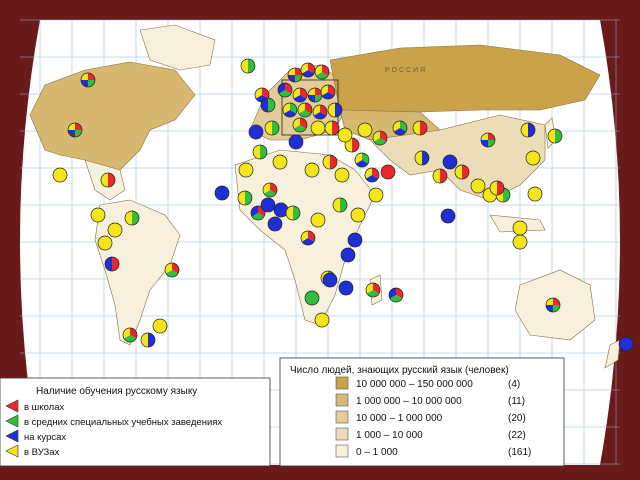 This screenshot has width=640, height=480. Describe the element at coordinates (399, 418) in the screenshot. I see `legend-range: 10 000 – 1 000 000` at that location.